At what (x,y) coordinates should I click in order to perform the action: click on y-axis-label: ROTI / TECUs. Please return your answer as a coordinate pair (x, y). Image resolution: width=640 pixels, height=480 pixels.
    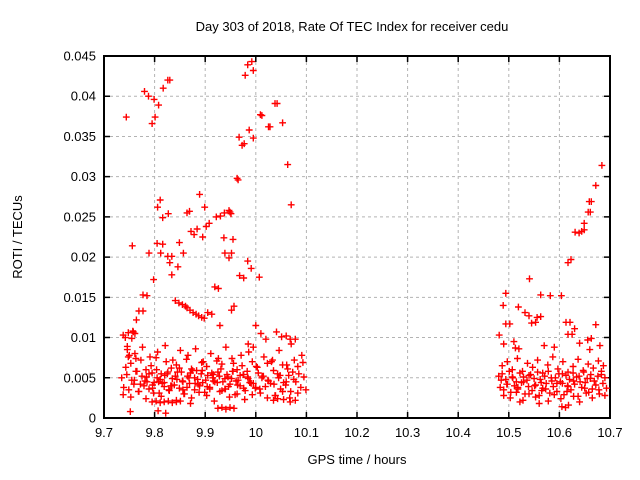
    Looking at the image, I should click on (17, 237).